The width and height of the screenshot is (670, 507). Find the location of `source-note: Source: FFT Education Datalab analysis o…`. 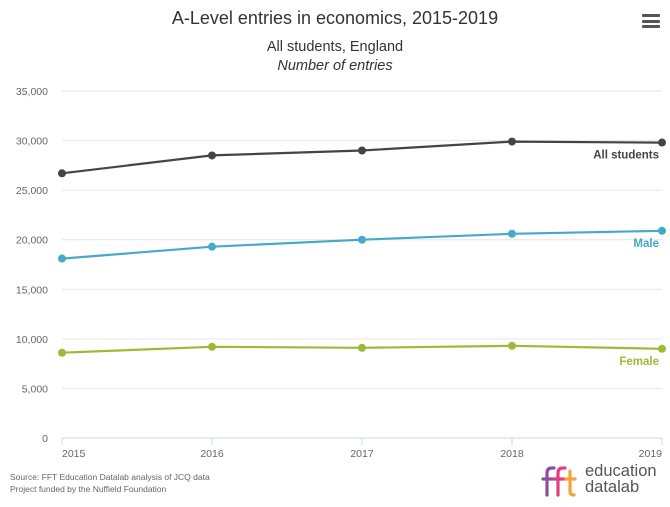

source-note: Source: FFT Education Datalab analysis o… is located at coordinates (110, 483).